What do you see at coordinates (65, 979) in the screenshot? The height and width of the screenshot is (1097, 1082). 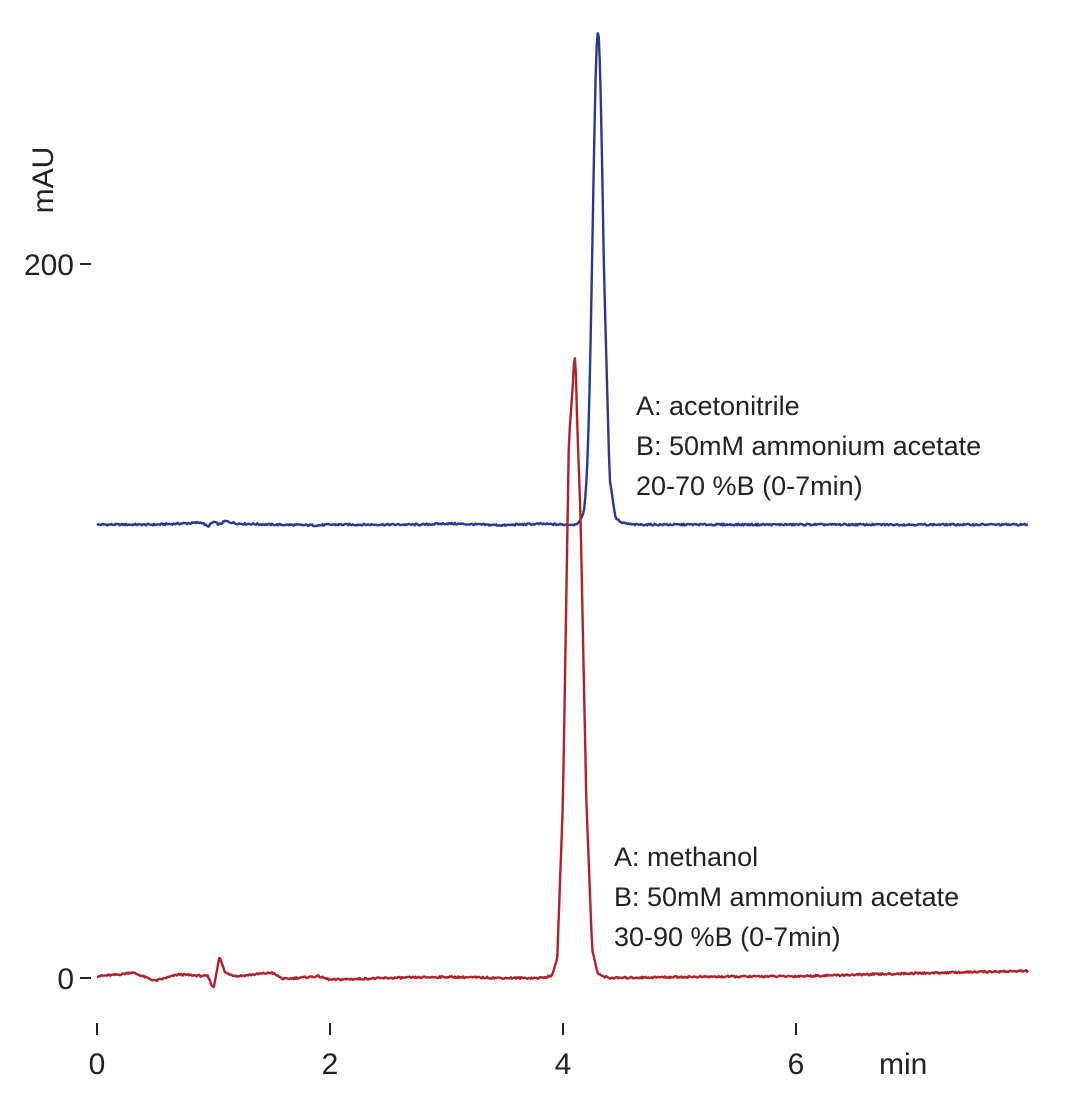 I see `y-tick-label: 0` at bounding box center [65, 979].